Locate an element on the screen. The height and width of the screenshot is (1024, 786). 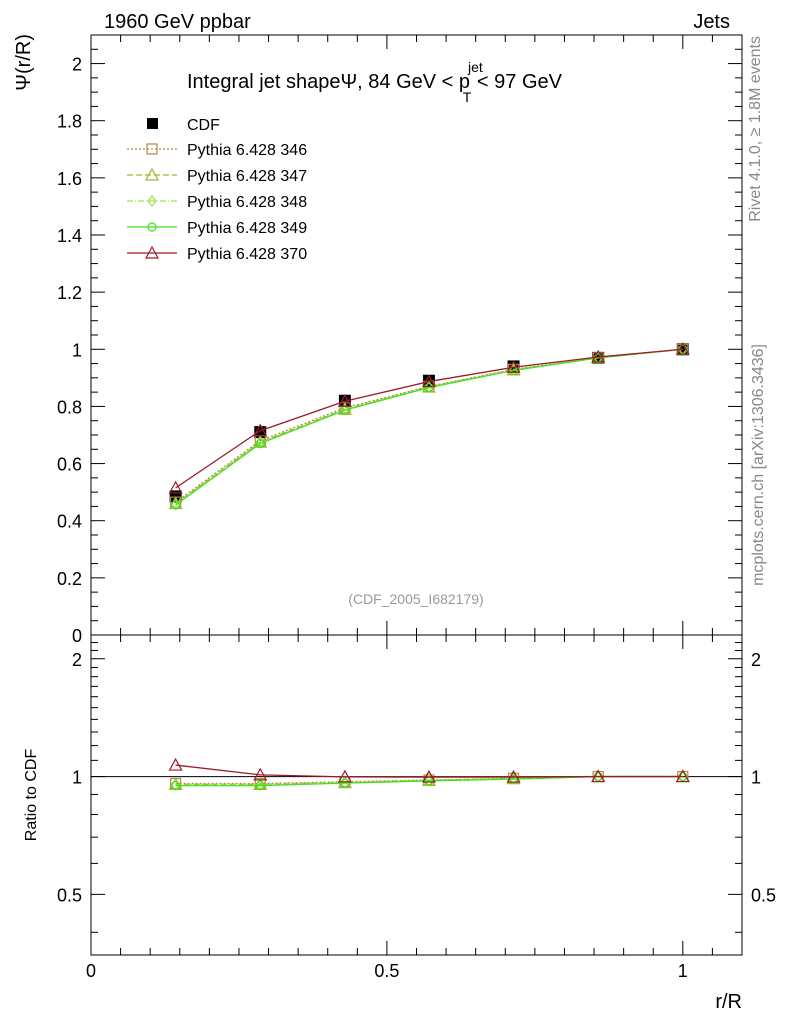
legend-label: Pythia 6.428 347 is located at coordinates (247, 176).